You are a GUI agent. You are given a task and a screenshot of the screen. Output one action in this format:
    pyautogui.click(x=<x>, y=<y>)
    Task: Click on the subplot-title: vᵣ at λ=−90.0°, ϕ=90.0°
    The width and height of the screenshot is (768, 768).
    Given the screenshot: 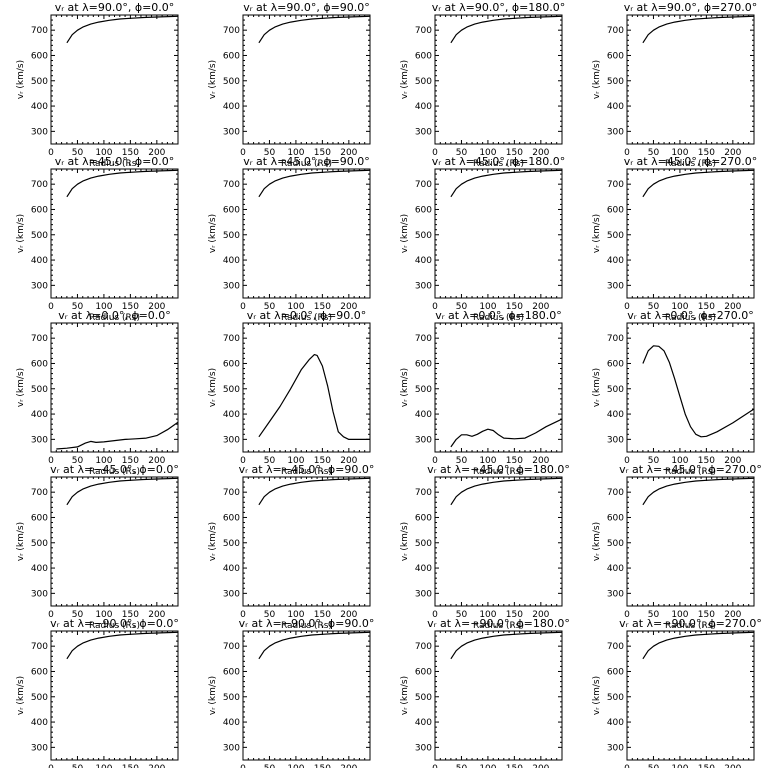 What is the action you would take?
    pyautogui.click(x=307, y=623)
    